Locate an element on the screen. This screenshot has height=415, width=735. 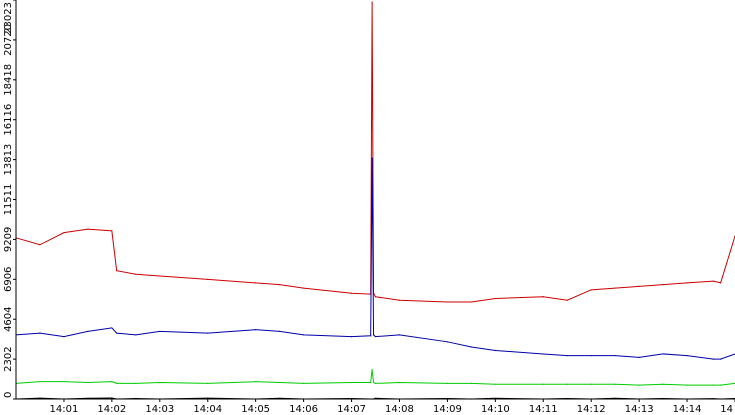
x-tick-label: 14:07 is located at coordinates (351, 409).